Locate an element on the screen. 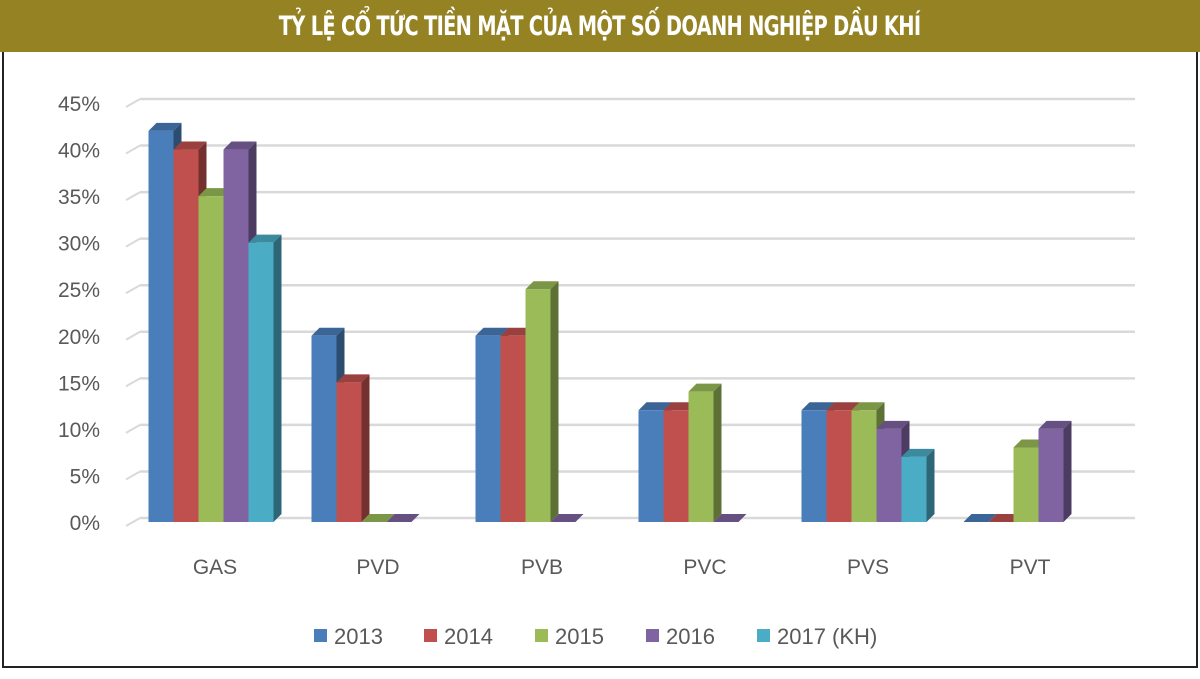 The height and width of the screenshot is (679, 1200). x-tick-label: GAS is located at coordinates (215, 567).